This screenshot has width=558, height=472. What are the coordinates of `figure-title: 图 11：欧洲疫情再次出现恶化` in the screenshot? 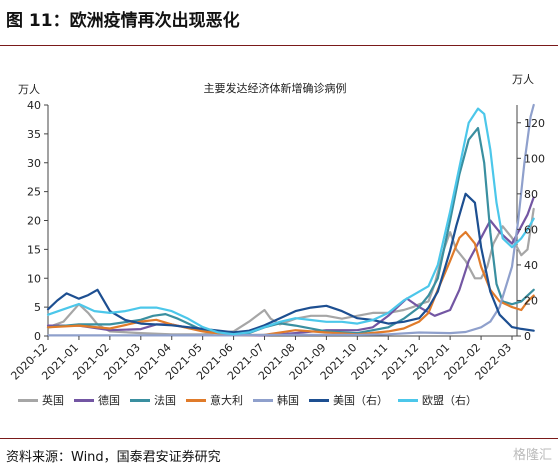 It's located at (123, 21).